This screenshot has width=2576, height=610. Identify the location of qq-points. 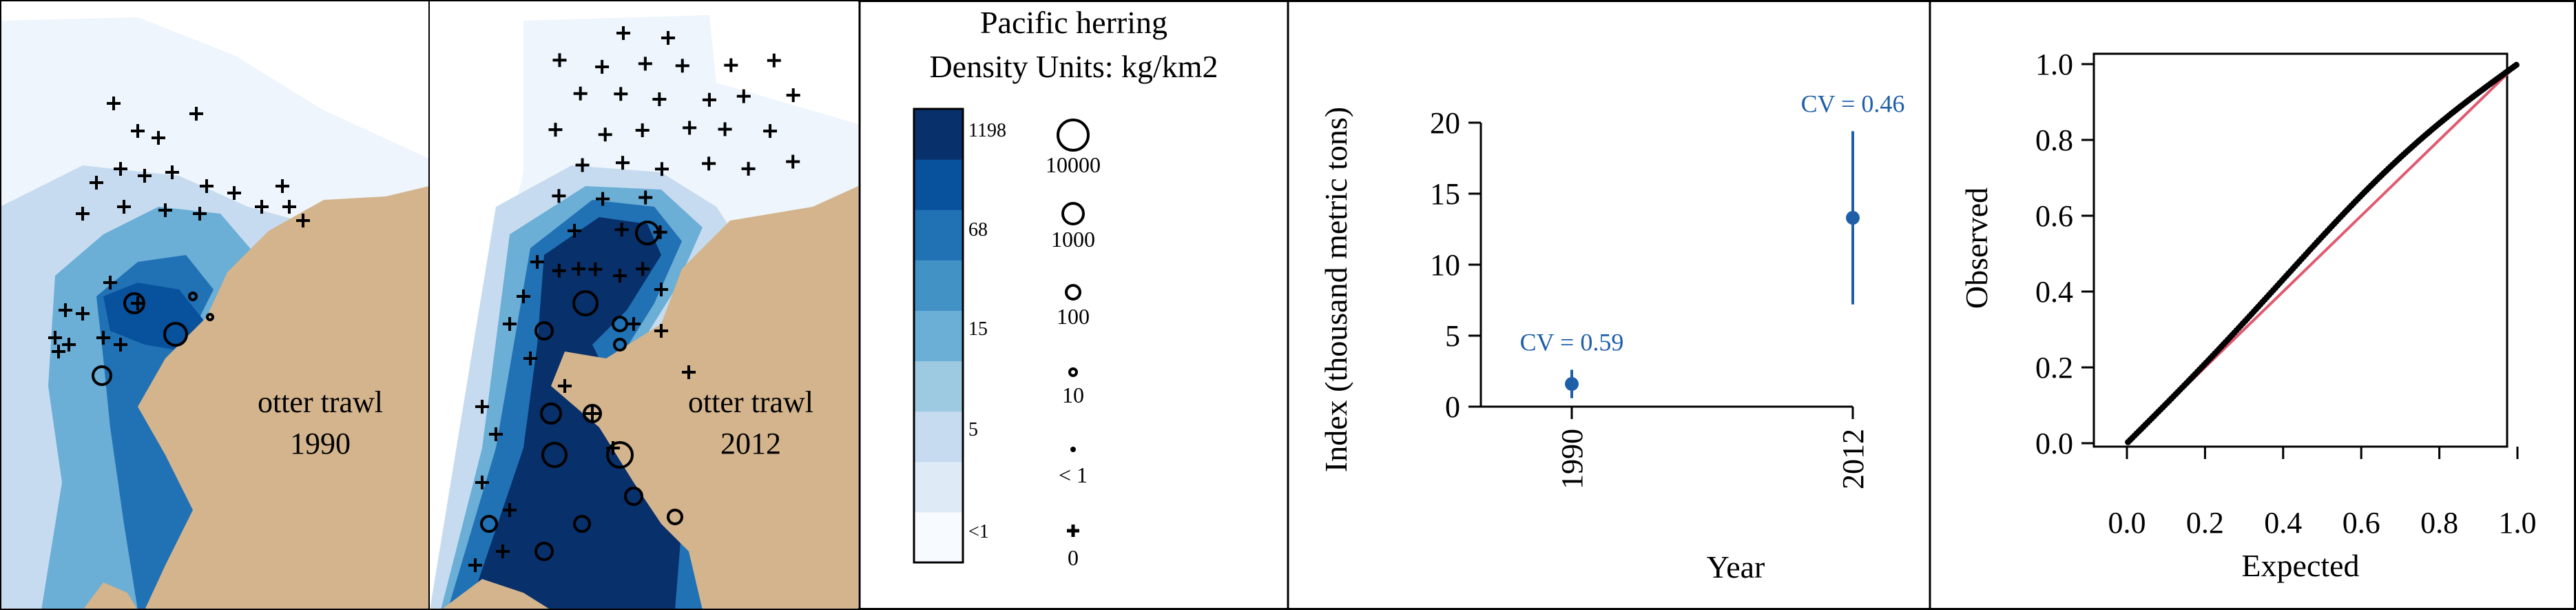
(2322, 253).